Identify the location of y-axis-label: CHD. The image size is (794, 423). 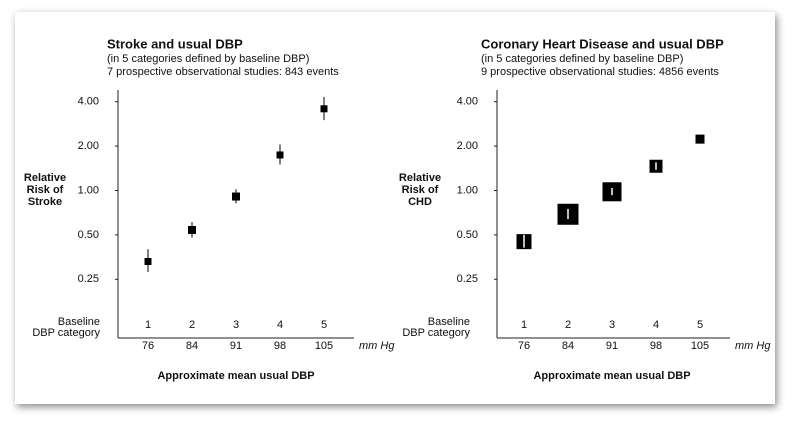
(420, 202).